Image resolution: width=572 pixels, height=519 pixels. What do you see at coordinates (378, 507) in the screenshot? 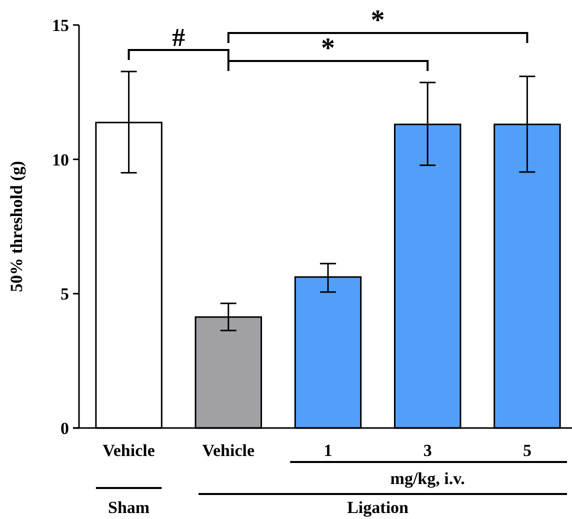
I see `text: Ligation` at bounding box center [378, 507].